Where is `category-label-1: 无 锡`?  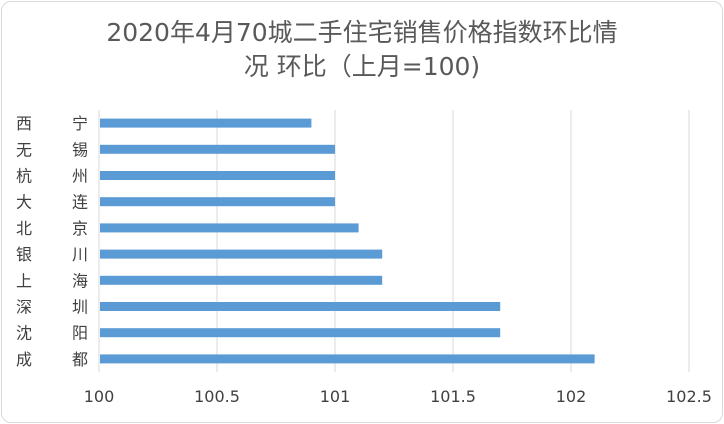 category-label-1: 无 锡 is located at coordinates (52, 149).